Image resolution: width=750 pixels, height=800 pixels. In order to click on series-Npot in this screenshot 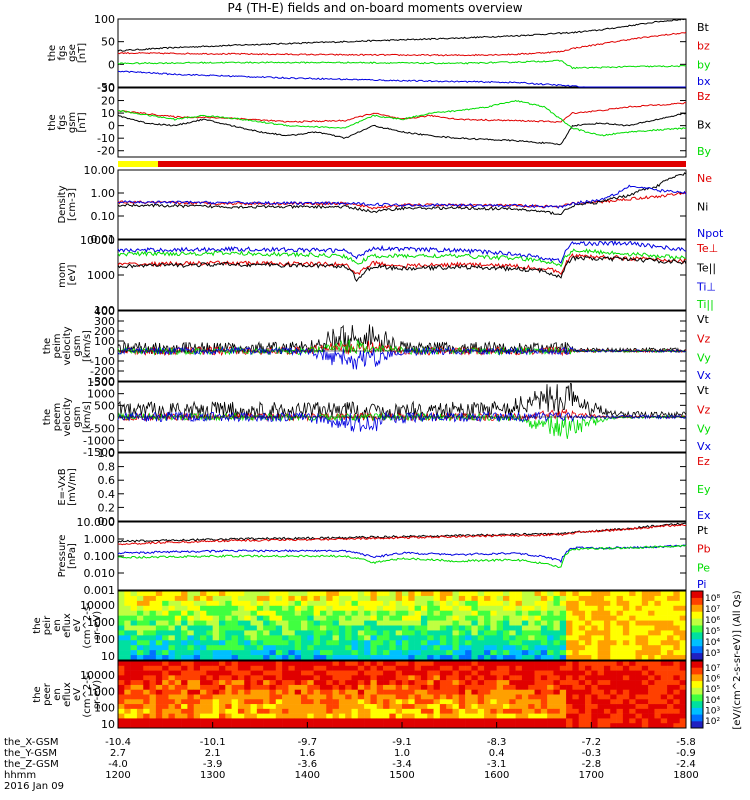, I will do `click(402, 196)`.